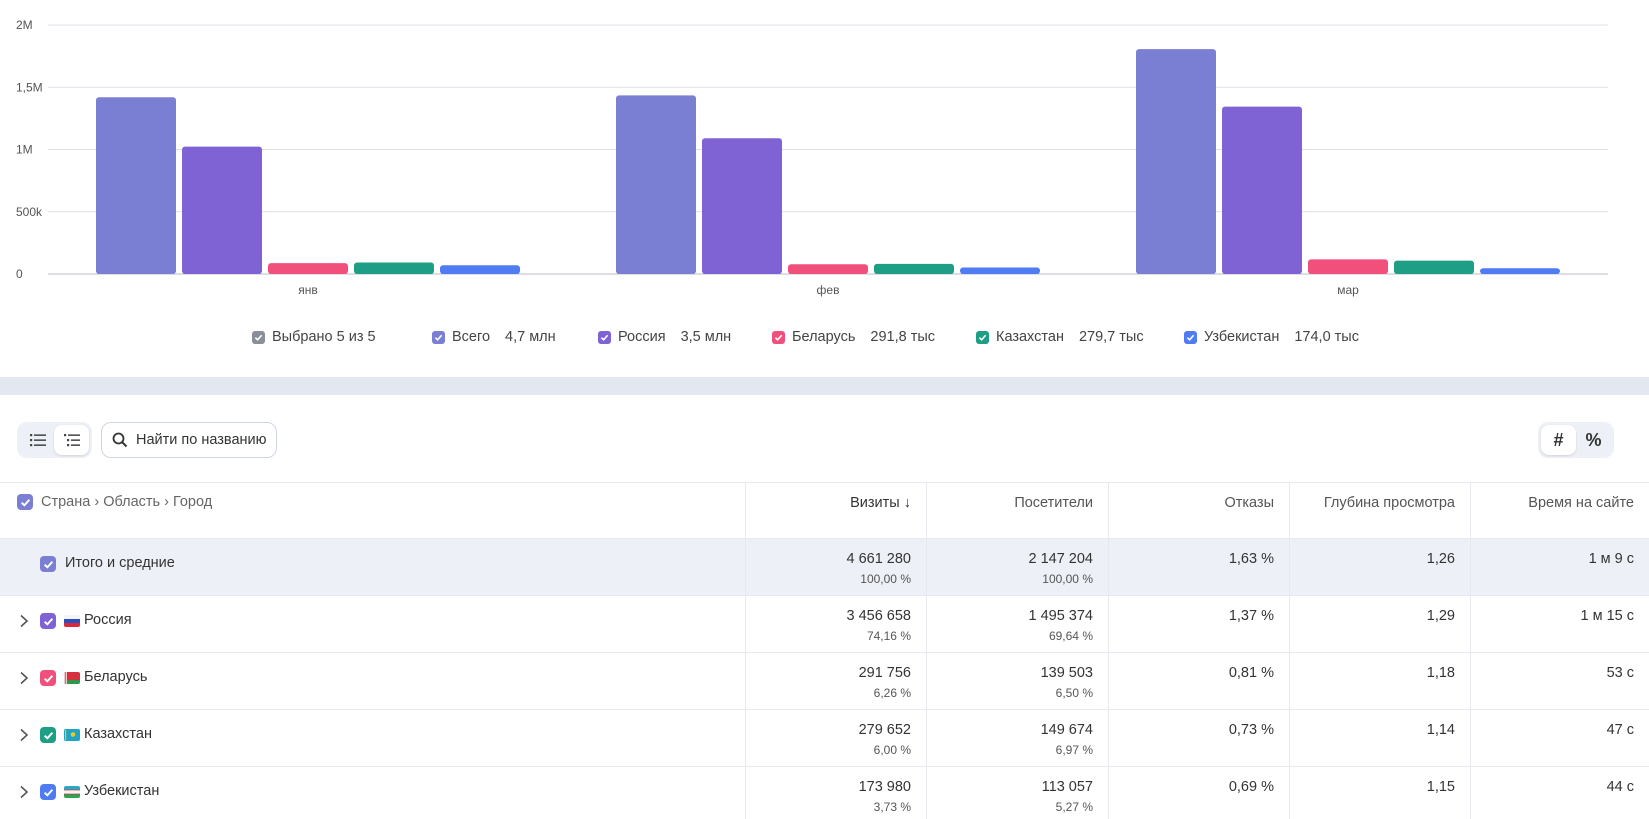 This screenshot has width=1649, height=819. Describe the element at coordinates (1017, 793) in the screenshot. I see `visitors-cell: 113 057 5,27 %` at that location.